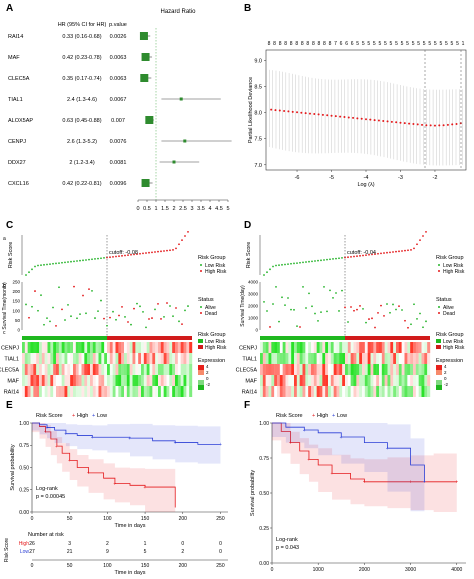 This screenshot has width=474, height=579. Describe the element at coordinates (387, 338) in the screenshot. I see `group-bar-high` at that location.